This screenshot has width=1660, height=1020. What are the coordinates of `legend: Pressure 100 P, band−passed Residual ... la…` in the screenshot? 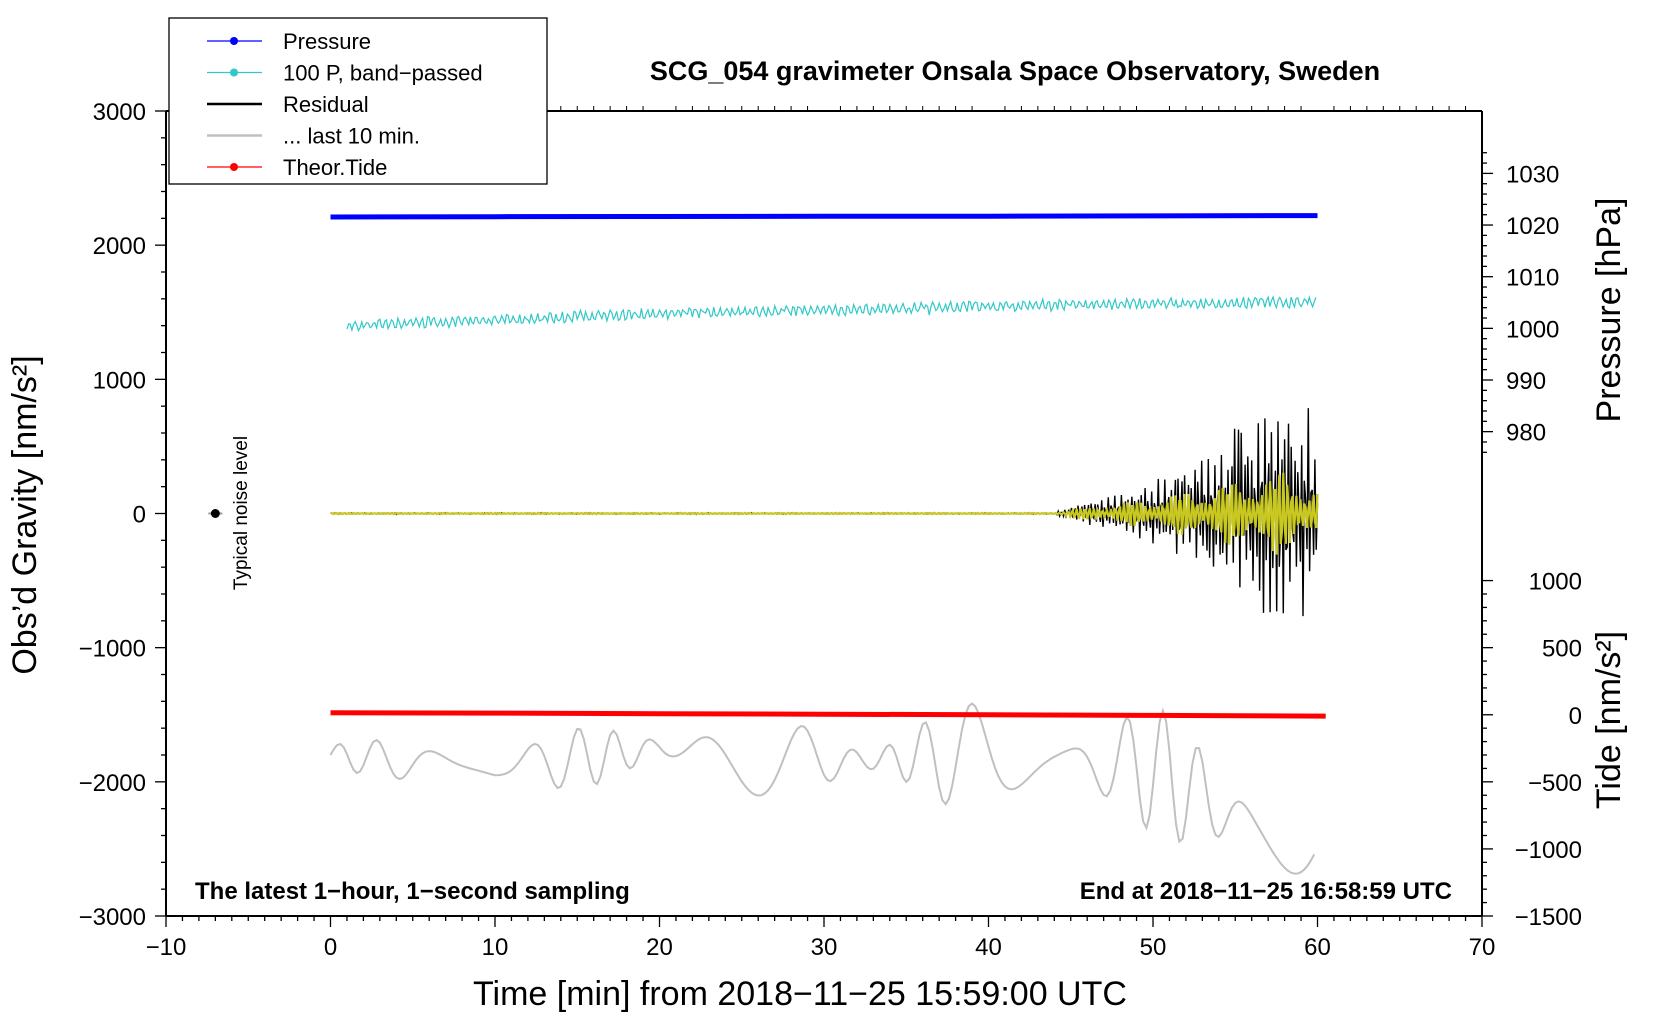 It's located at (358, 101).